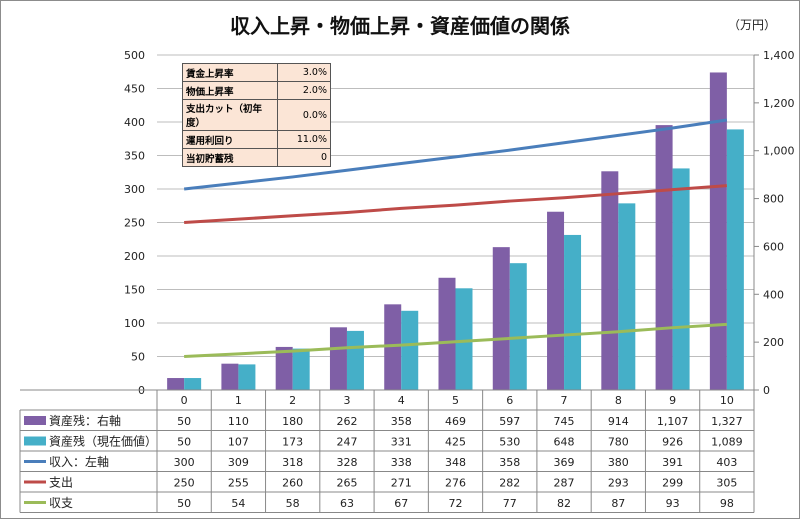 This screenshot has width=800, height=519. Describe the element at coordinates (103, 441) in the screenshot. I see `legend-label: 資産残（現在価値）` at that location.